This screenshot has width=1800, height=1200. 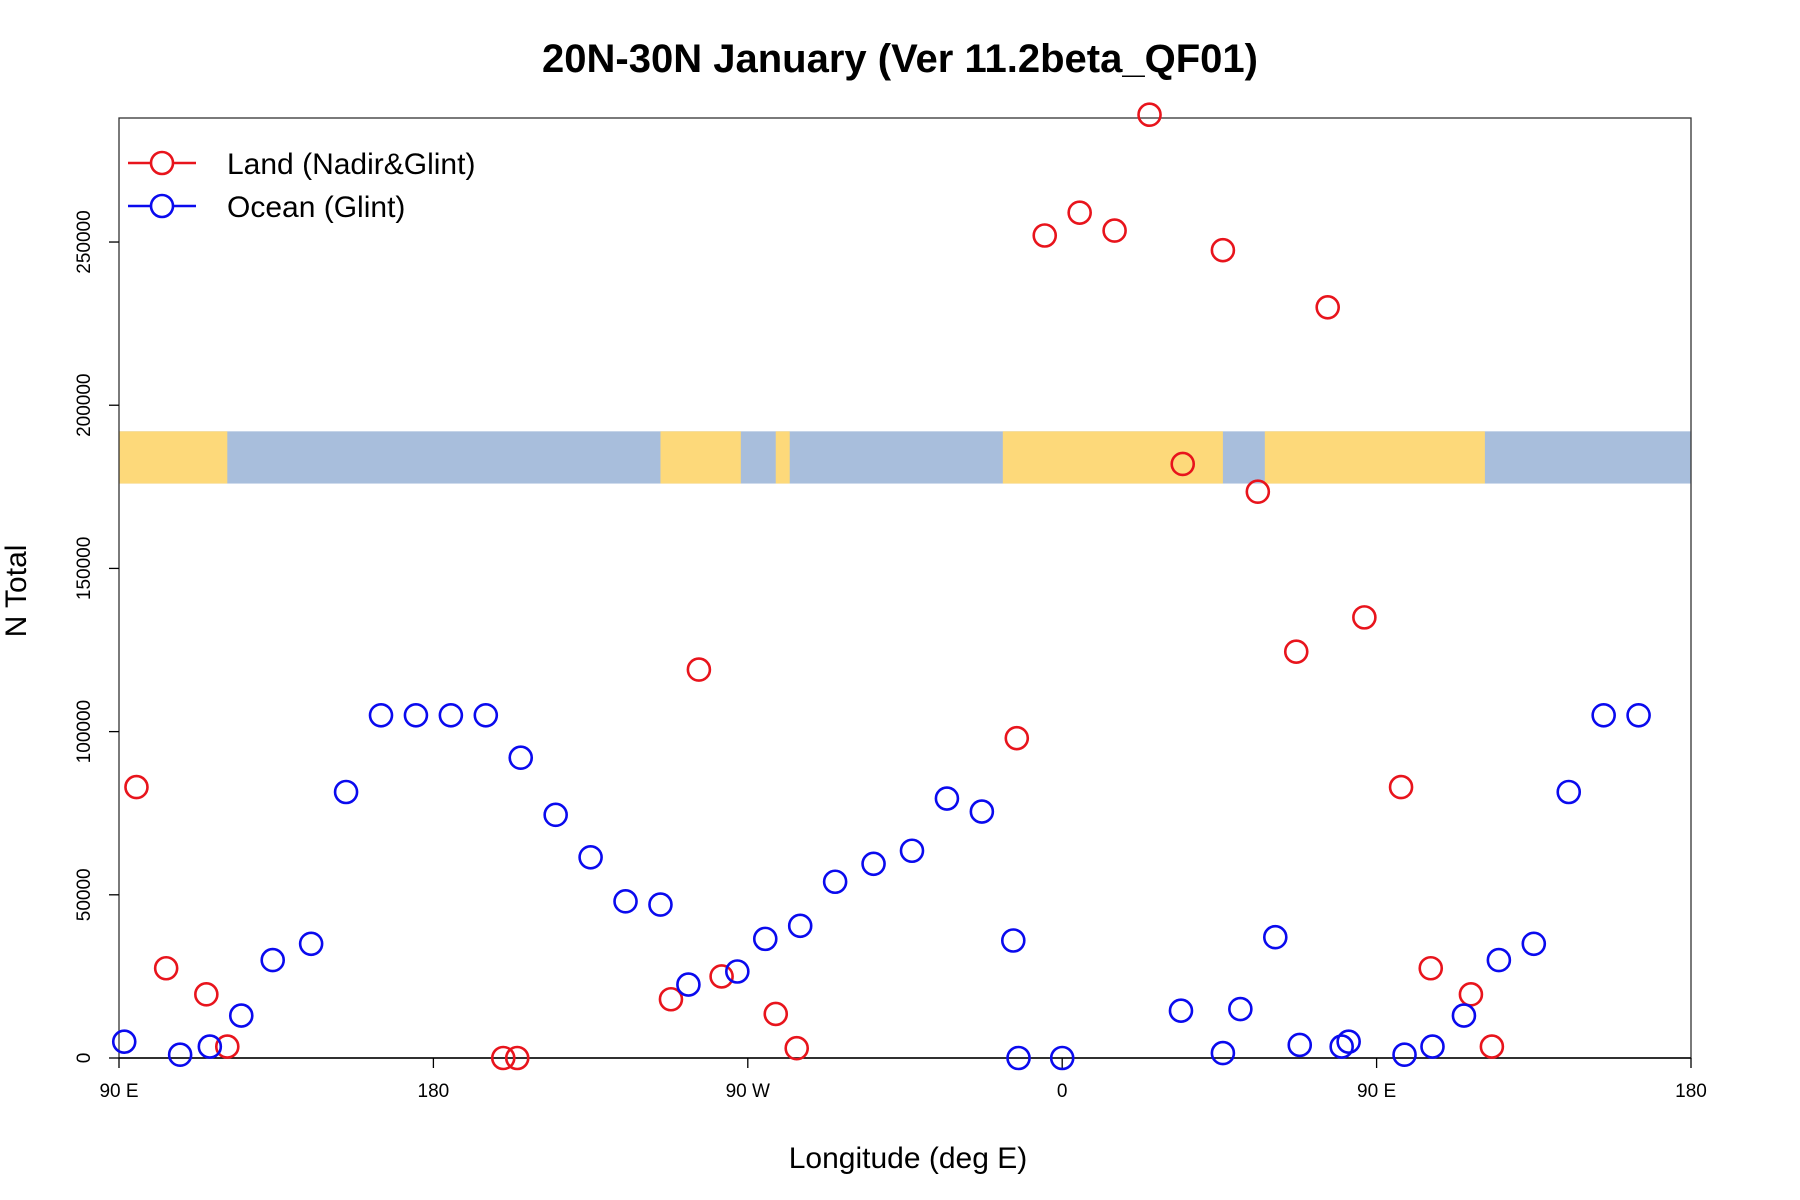 I want to click on legend: Land (Nadir&Glint) Ocean (Glint), so click(x=301, y=186).